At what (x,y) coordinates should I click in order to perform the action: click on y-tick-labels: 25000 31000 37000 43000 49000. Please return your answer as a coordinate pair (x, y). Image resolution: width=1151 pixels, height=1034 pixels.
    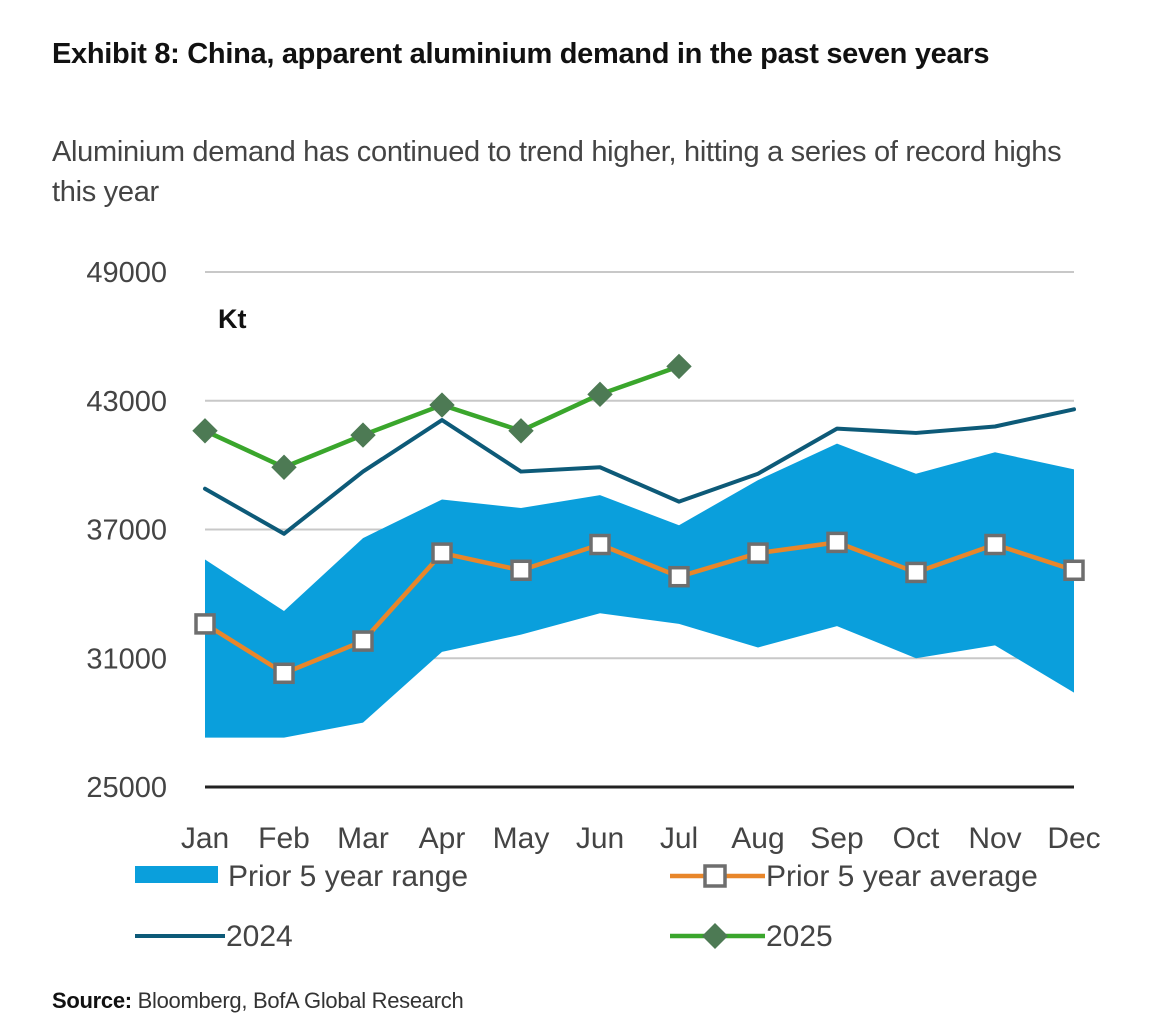
    Looking at the image, I should click on (126, 530).